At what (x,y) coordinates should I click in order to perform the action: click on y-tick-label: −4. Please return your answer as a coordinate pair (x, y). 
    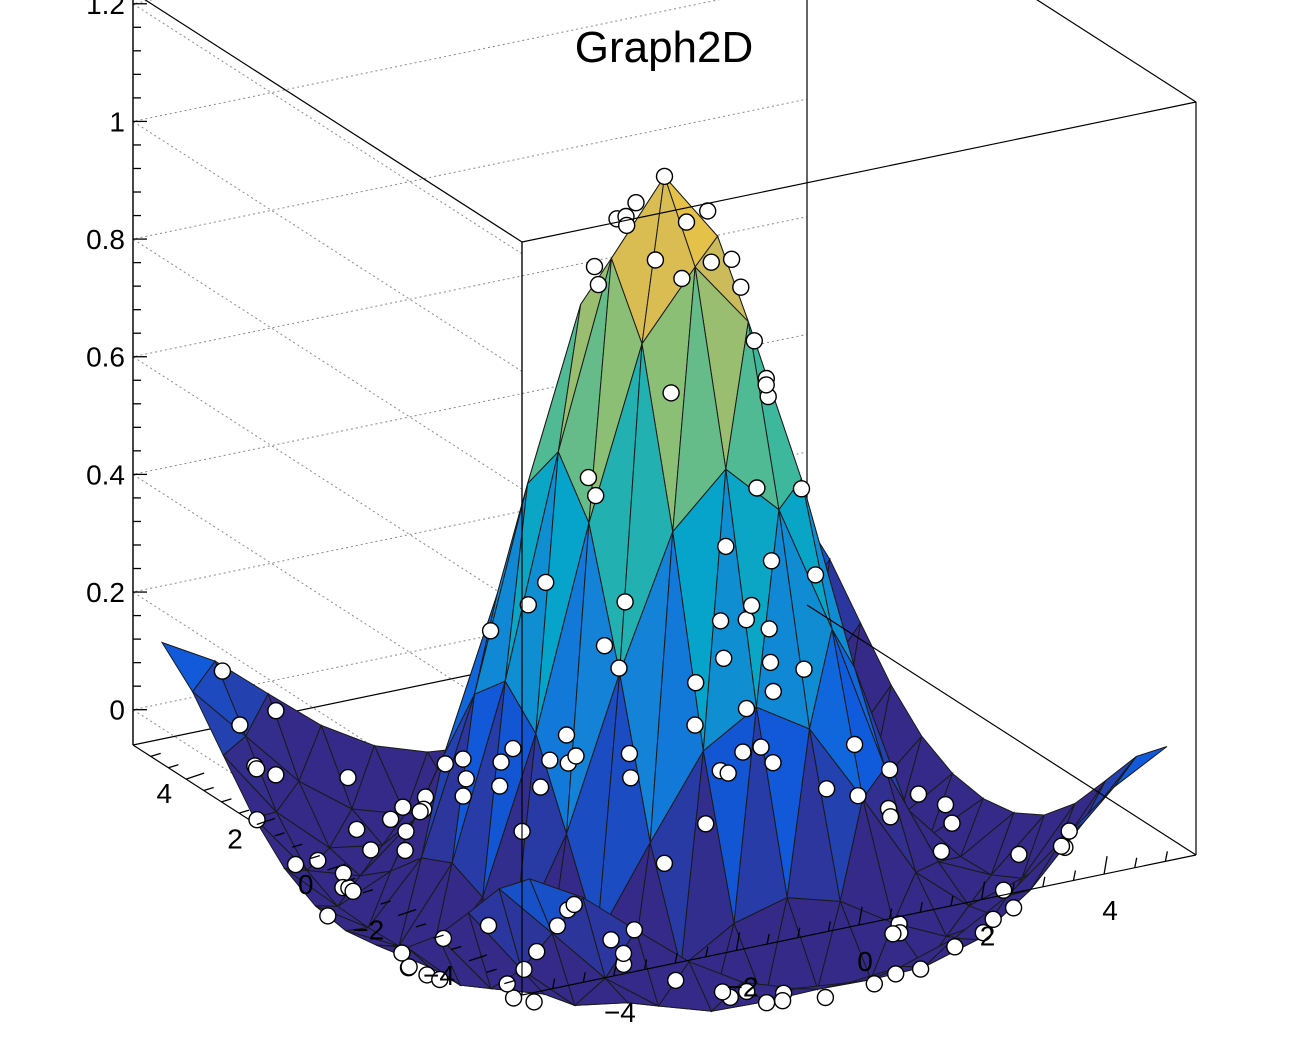
    Looking at the image, I should click on (439, 975).